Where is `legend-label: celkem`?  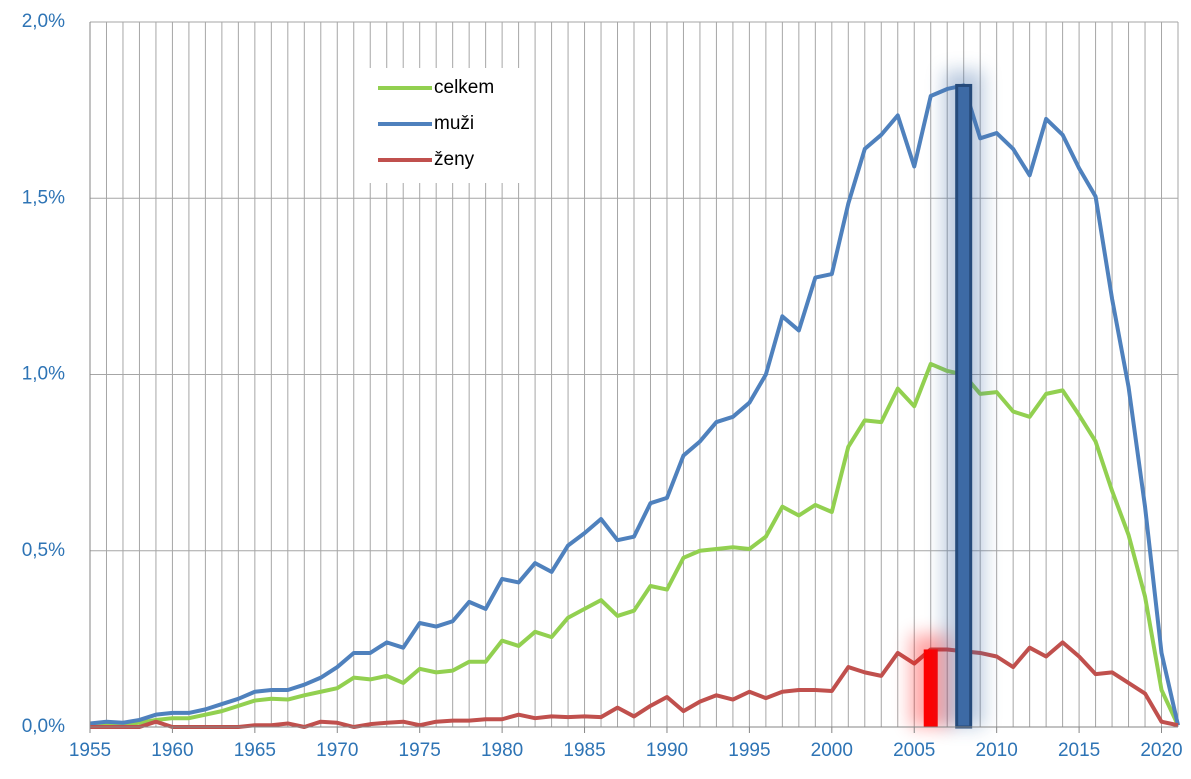 legend-label: celkem is located at coordinates (464, 87).